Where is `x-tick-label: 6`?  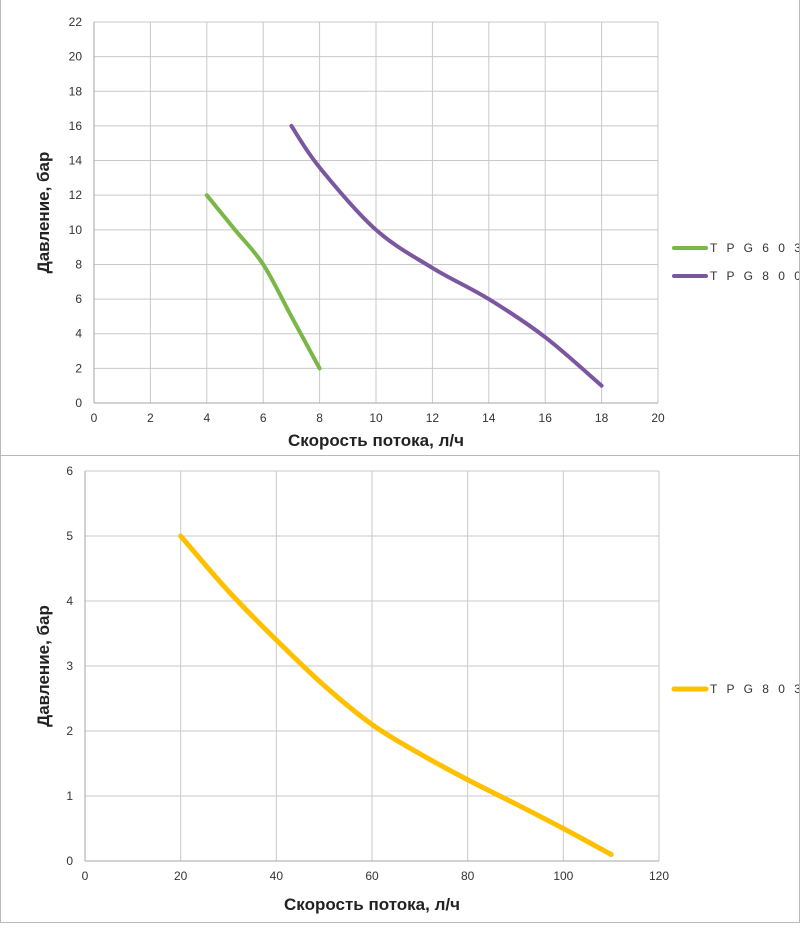
x-tick-label: 6 is located at coordinates (263, 418).